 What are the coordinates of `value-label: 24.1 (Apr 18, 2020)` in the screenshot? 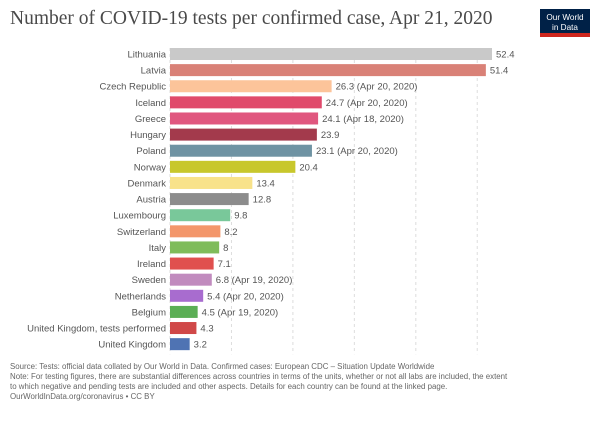 It's located at (363, 119).